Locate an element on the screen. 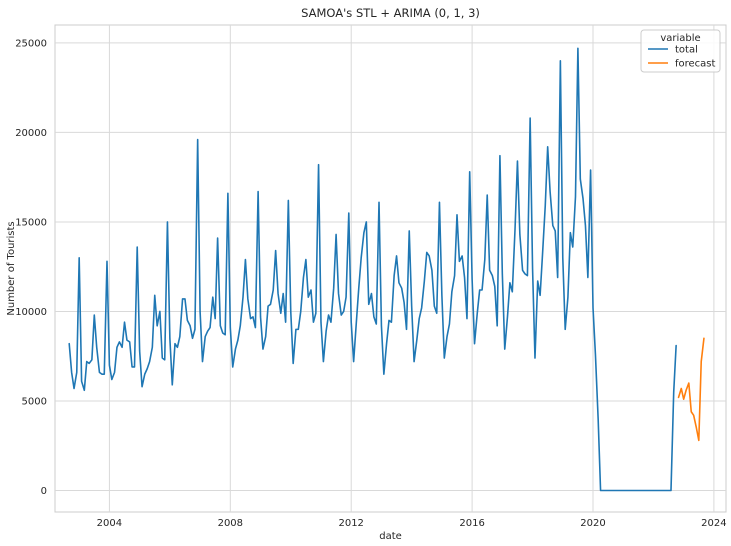 The image size is (731, 546). y-tick-label: 10000 is located at coordinates (31, 312).